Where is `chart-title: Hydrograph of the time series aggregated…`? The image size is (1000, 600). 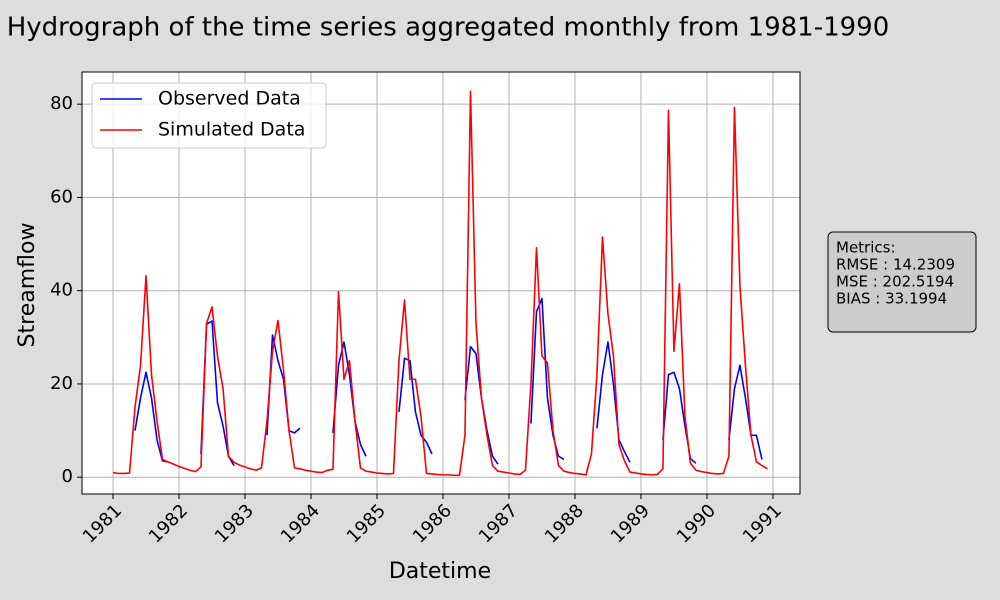 chart-title: Hydrograph of the time series aggregated… is located at coordinates (448, 28).